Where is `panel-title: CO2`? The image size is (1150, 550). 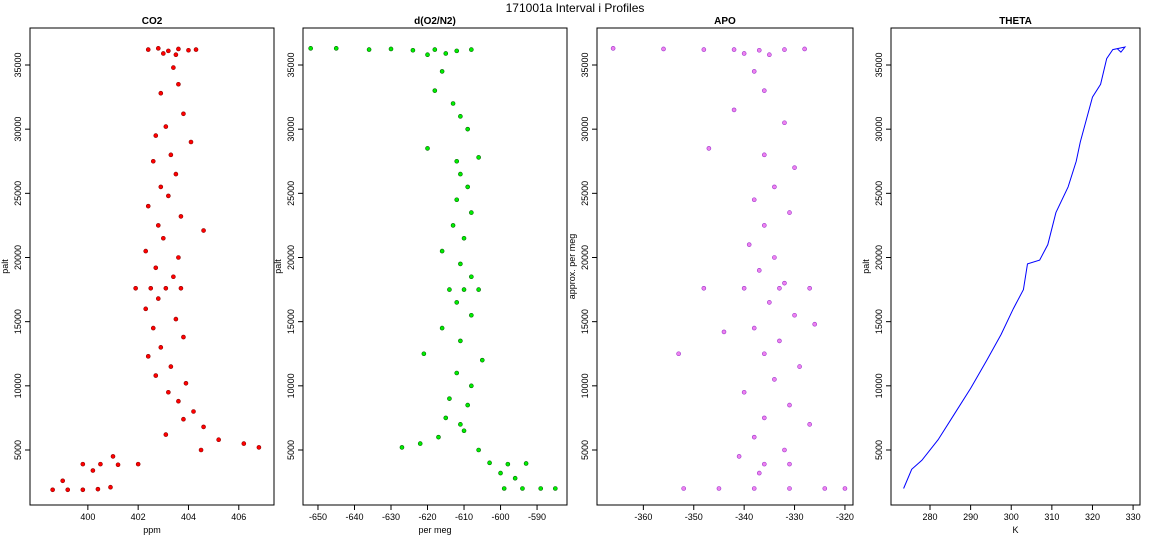
panel-title: CO2 is located at coordinates (152, 21).